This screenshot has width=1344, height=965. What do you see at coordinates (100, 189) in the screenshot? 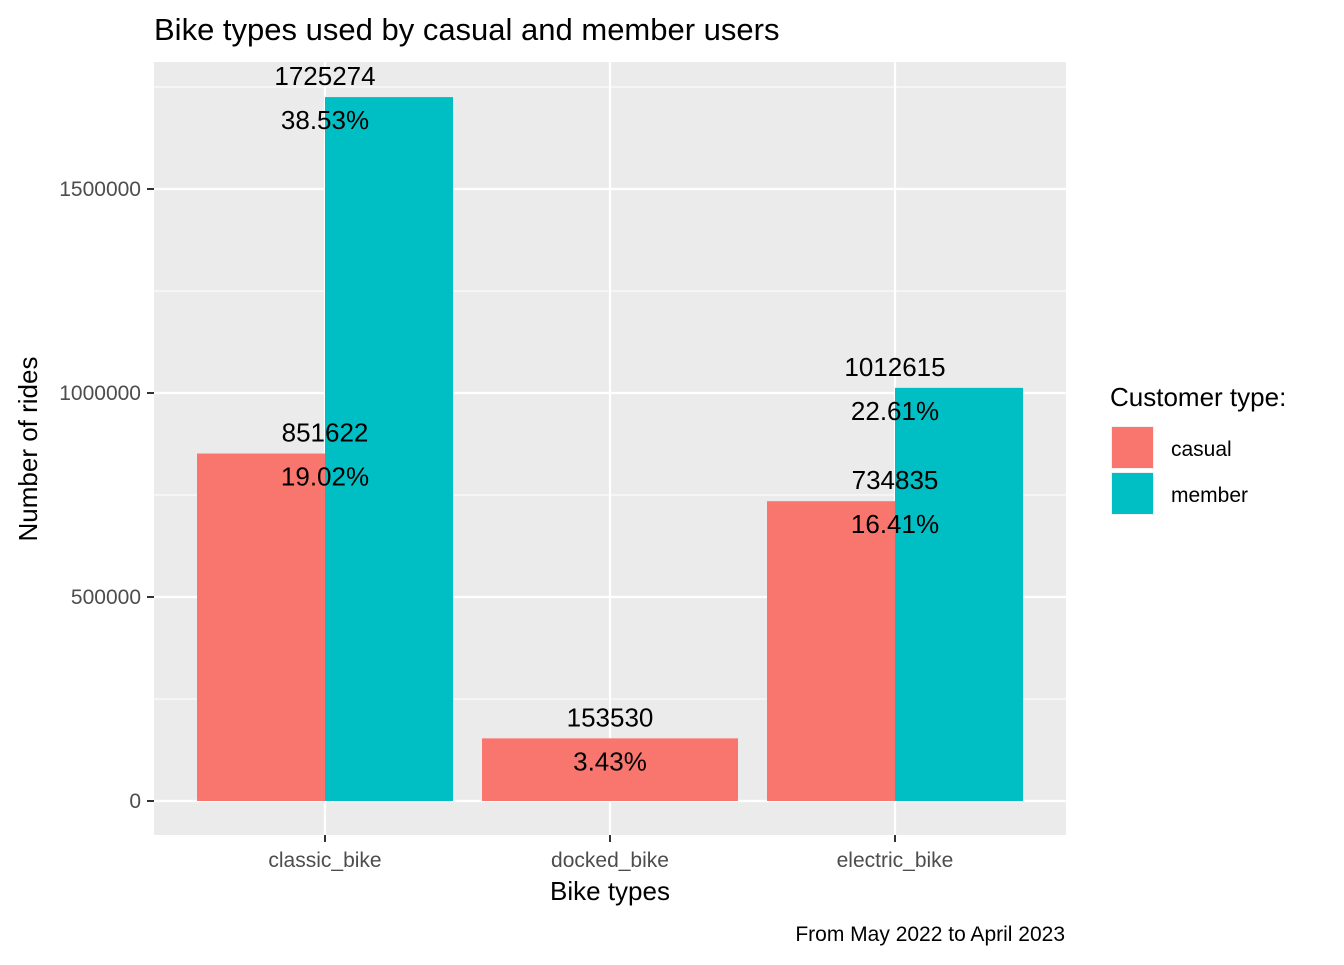
I see `y-tick-label: 1500000` at bounding box center [100, 189].